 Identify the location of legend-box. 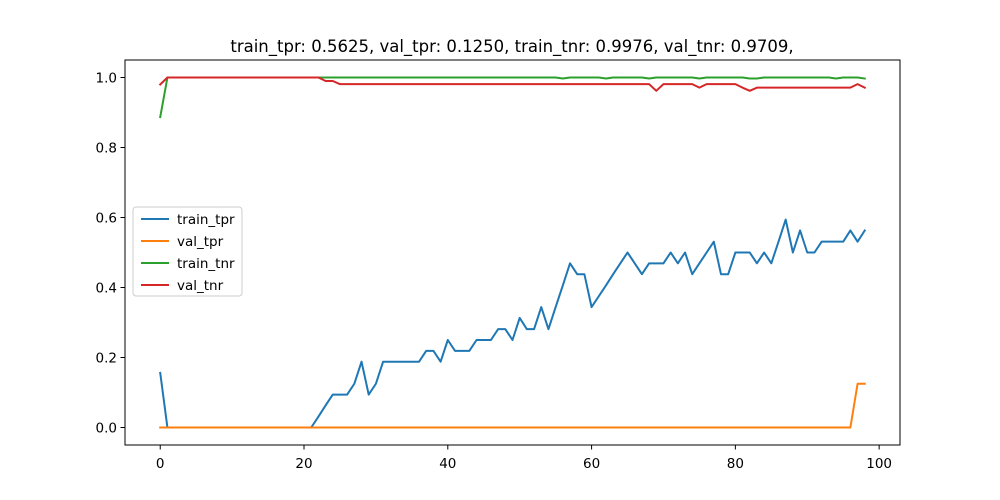
(187, 251).